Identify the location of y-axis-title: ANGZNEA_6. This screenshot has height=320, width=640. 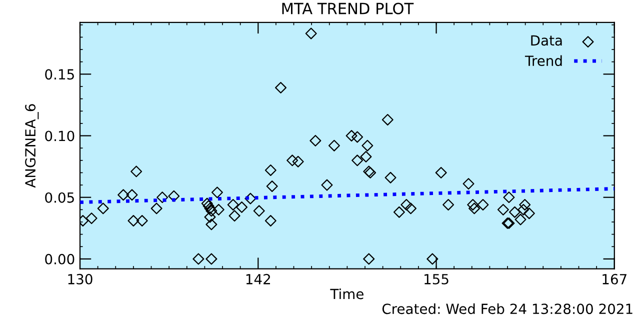
(32, 146).